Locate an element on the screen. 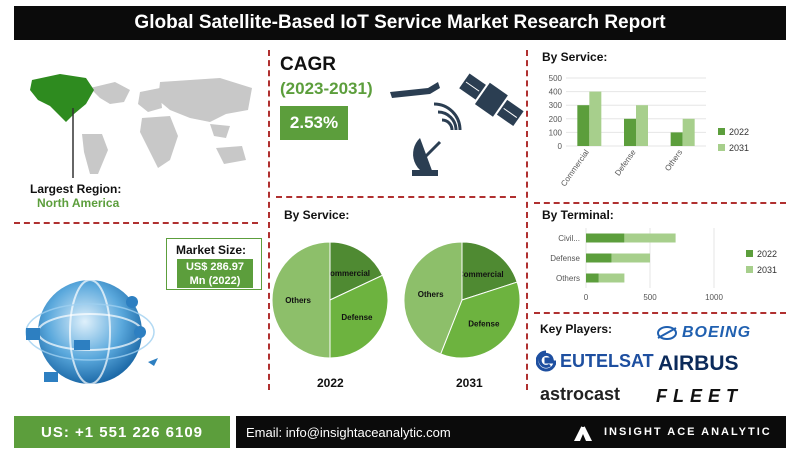 This screenshot has width=800, height=450. terminal-bar-legend-label: 2022 is located at coordinates (767, 254).